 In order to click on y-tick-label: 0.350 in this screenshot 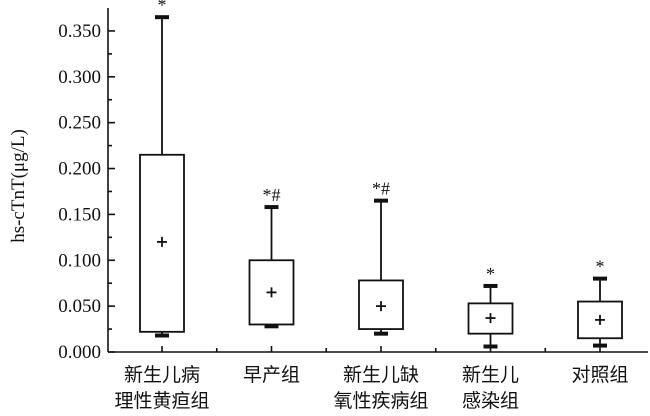, I will do `click(79, 31)`.